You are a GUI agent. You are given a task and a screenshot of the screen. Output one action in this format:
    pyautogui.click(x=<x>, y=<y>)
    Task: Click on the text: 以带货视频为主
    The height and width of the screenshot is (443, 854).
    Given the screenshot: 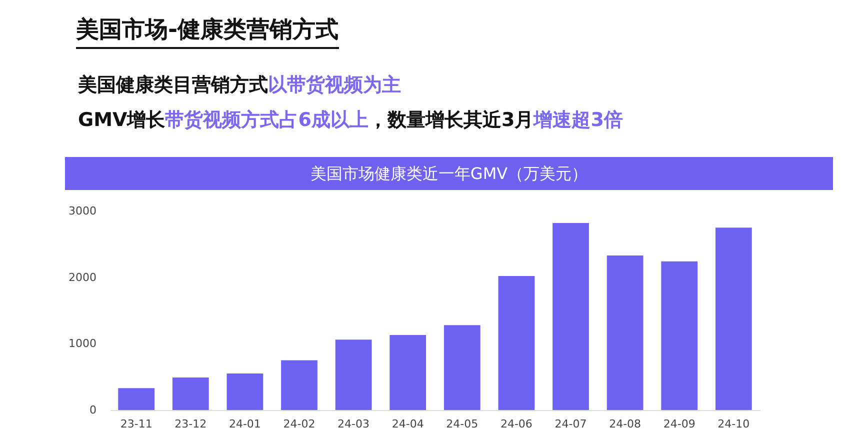 What is the action you would take?
    pyautogui.click(x=334, y=85)
    